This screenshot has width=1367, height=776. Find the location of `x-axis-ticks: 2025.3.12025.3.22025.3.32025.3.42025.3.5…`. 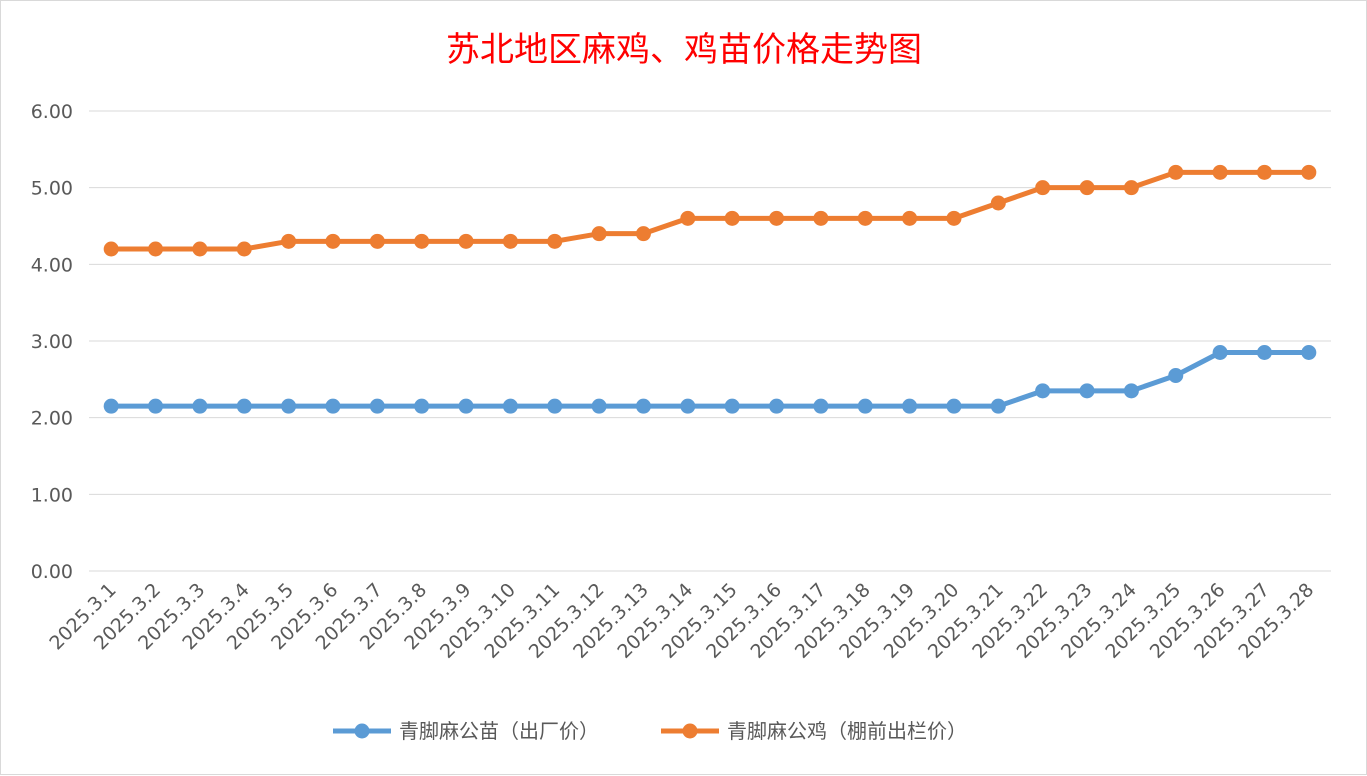

x-axis-ticks: 2025.3.12025.3.22025.3.32025.3.42025.3.5… is located at coordinates (681, 621).